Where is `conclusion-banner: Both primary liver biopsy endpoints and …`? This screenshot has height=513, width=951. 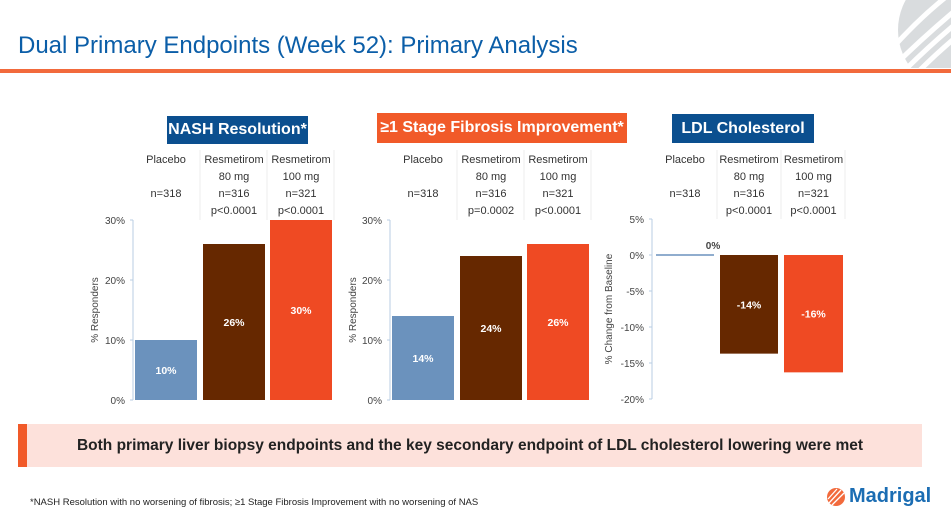 conclusion-banner: Both primary liver biopsy endpoints and … is located at coordinates (470, 445).